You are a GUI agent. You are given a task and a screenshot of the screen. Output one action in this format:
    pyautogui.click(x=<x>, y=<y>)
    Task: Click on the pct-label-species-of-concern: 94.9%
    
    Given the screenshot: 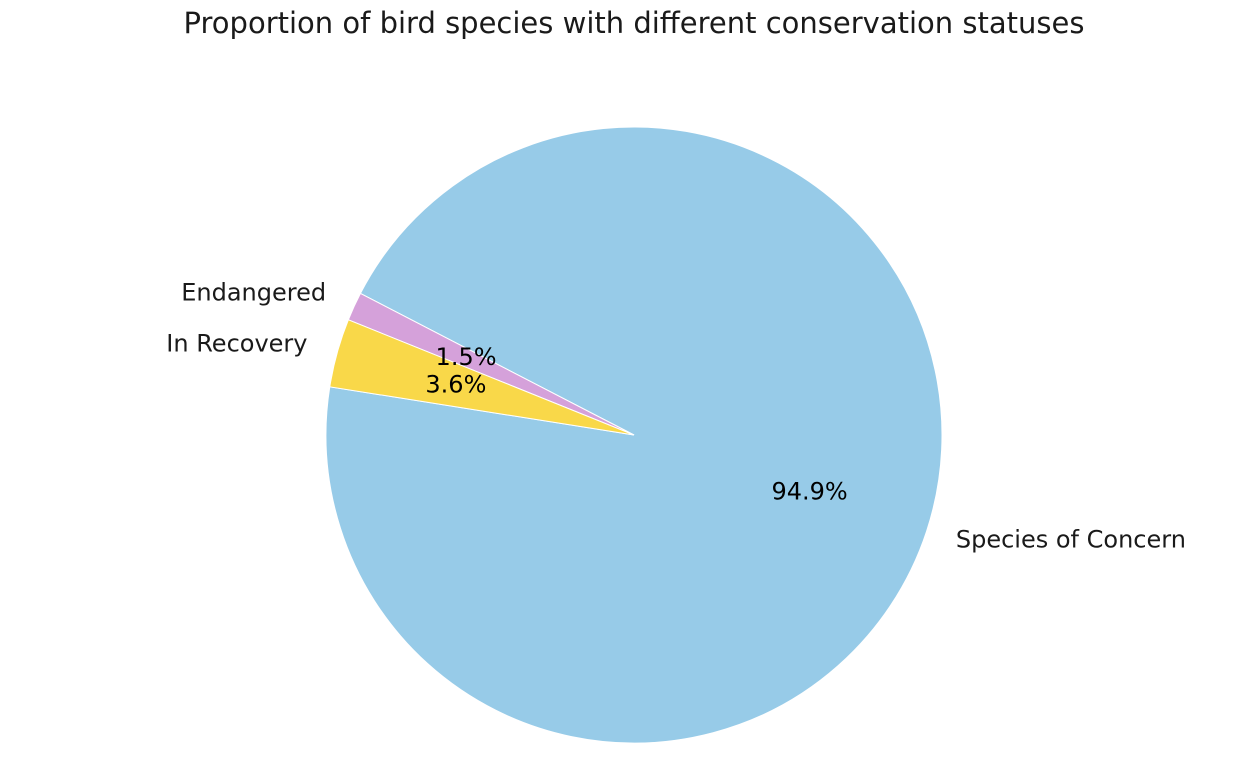 What is the action you would take?
    pyautogui.click(x=809, y=492)
    